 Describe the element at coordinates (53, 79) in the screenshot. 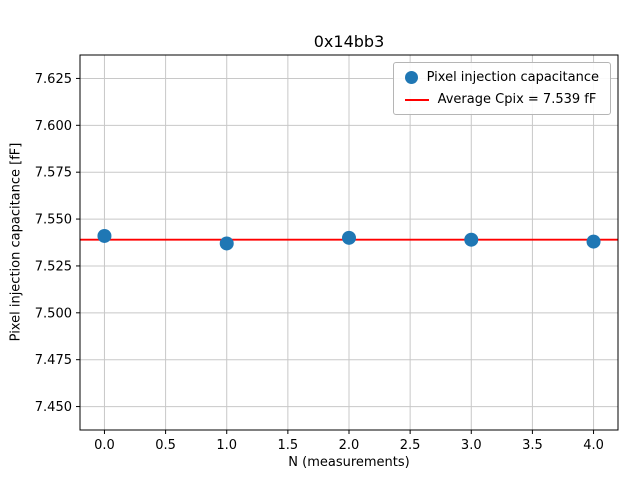

I see `y-tick-label: 7.625` at that location.